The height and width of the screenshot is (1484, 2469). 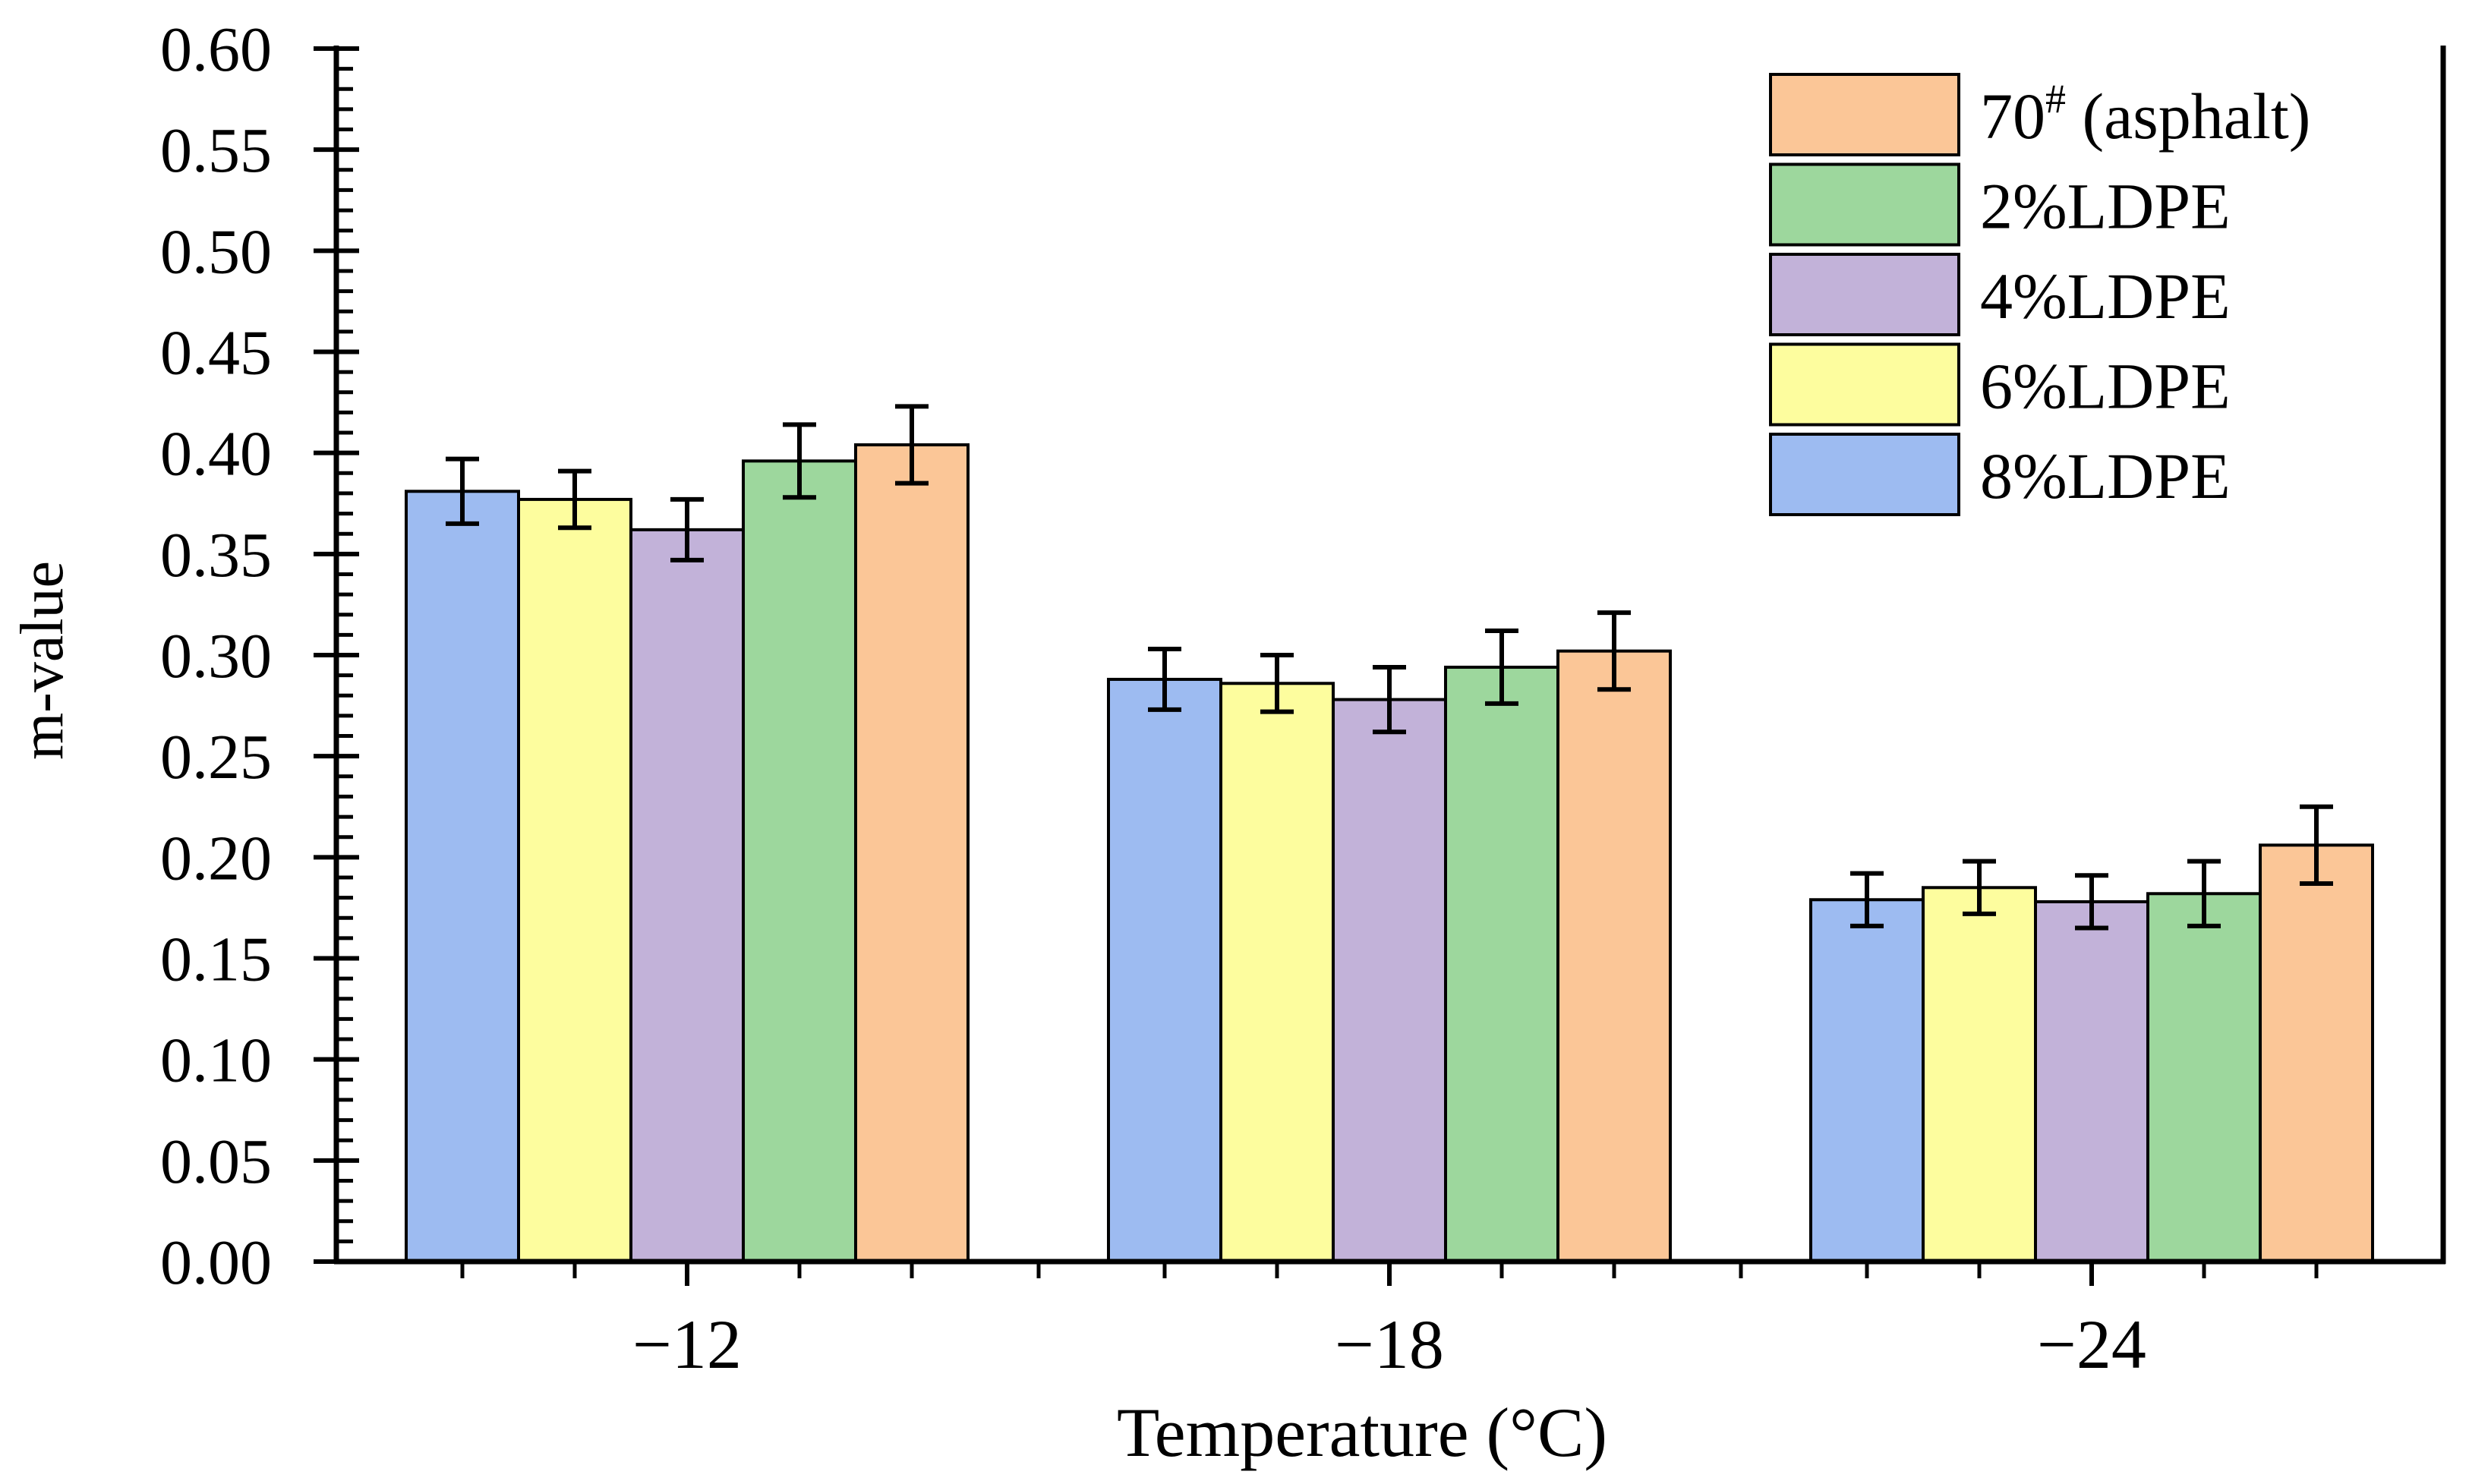 What do you see at coordinates (216, 251) in the screenshot?
I see `y-tick-label: 0.50` at bounding box center [216, 251].